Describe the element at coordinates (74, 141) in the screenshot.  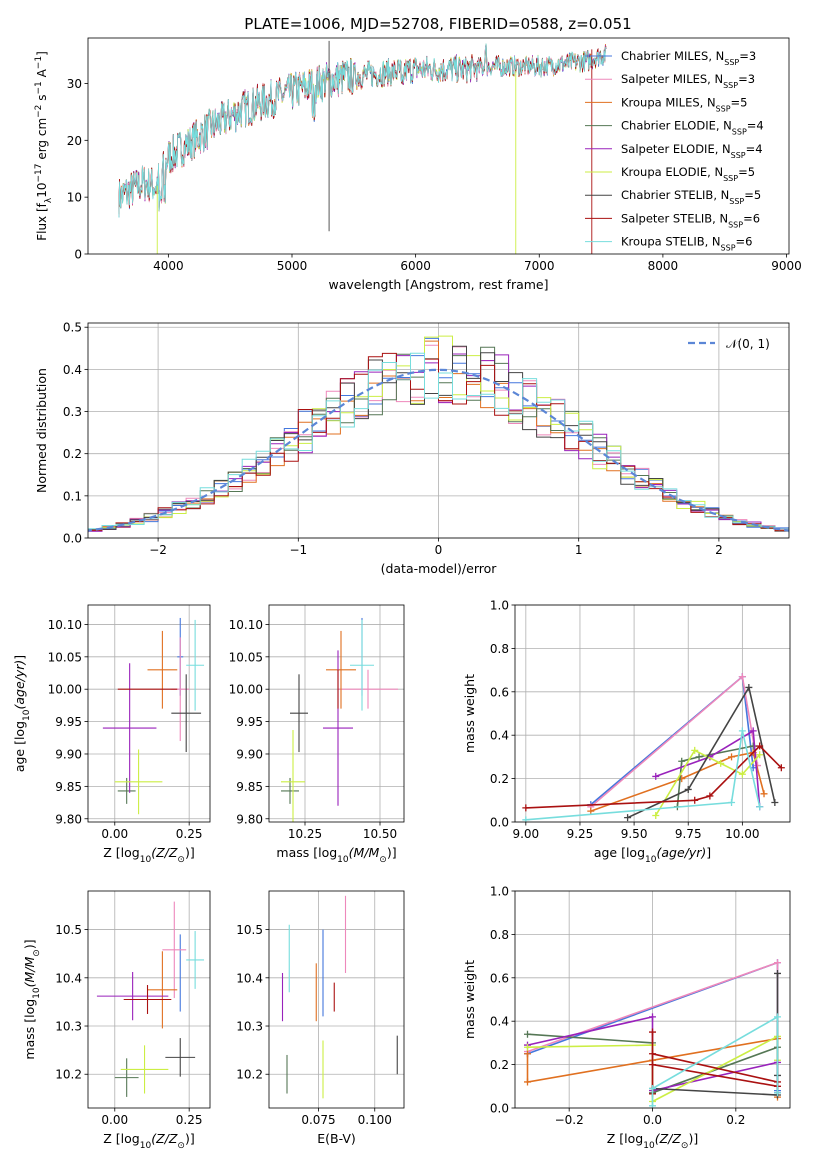
I see `y-tick-label: 20` at that location.